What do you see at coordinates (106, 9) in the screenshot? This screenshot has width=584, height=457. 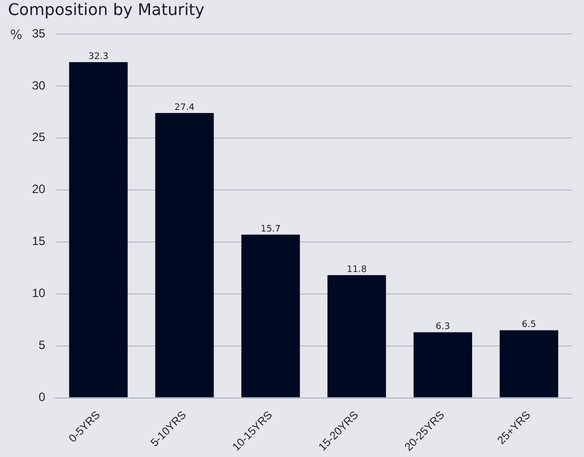 I see `chart-title: Composition by Maturity` at bounding box center [106, 9].